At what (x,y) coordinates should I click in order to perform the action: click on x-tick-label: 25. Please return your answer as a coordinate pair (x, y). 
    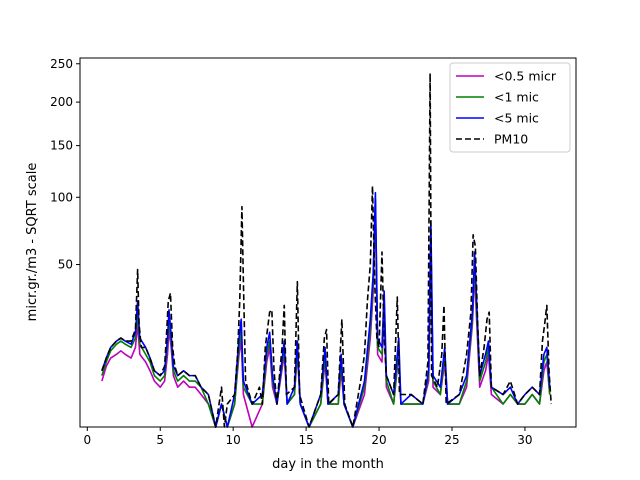
    Looking at the image, I should click on (451, 440).